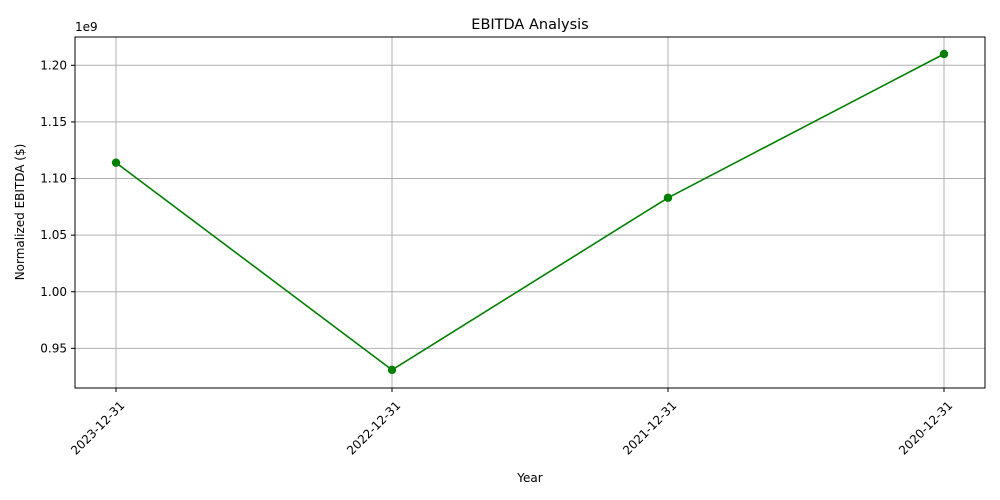 This screenshot has width=1000, height=500. I want to click on y-tick-label: 1.05, so click(53, 235).